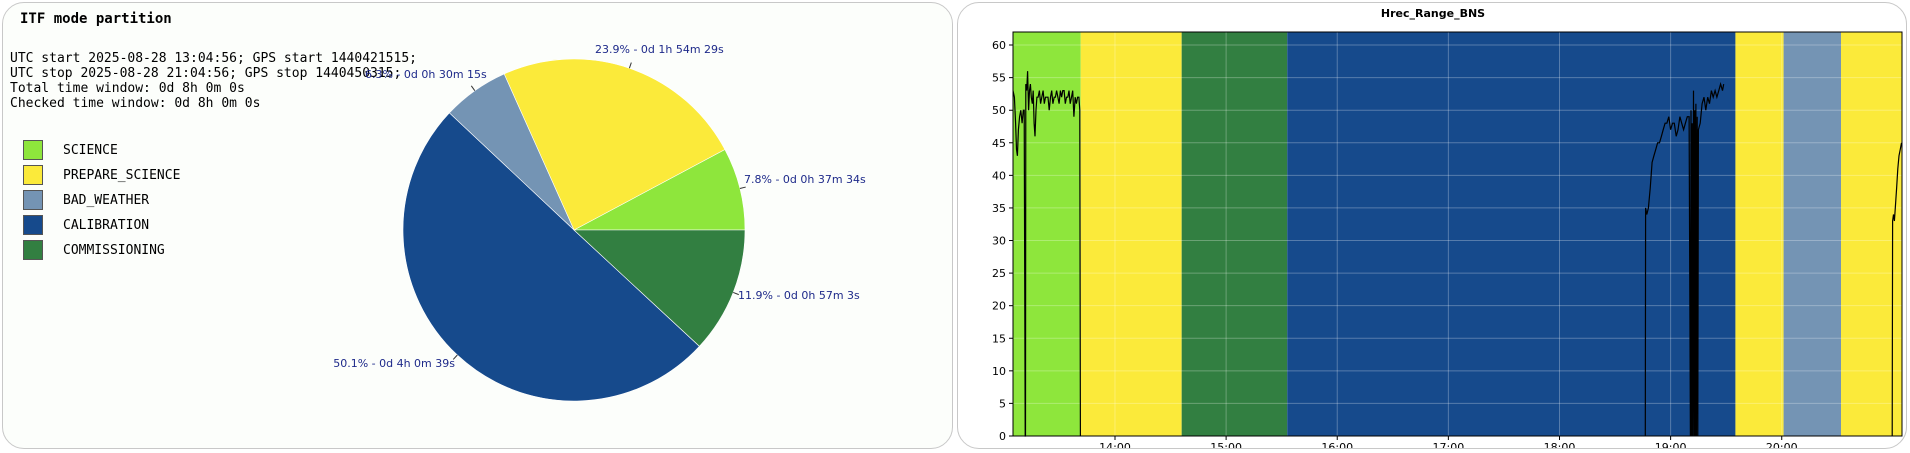  I want to click on legend-label-commissioning: COMMISSIONING, so click(114, 250).